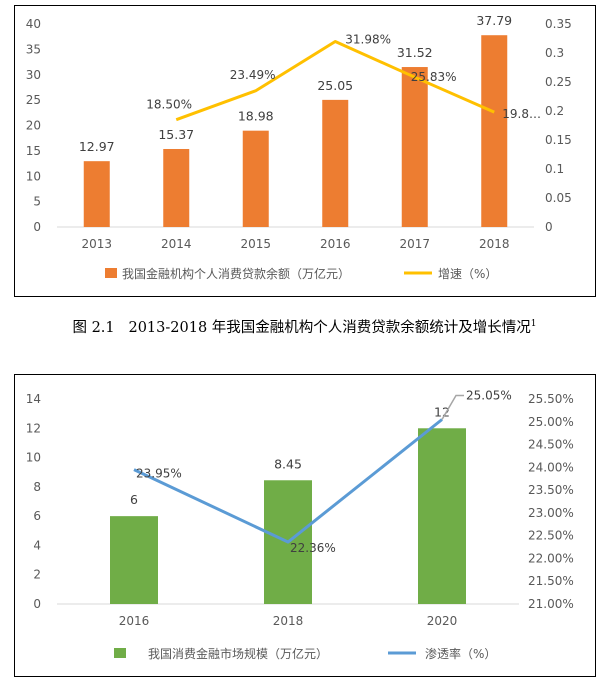  Describe the element at coordinates (415, 52) in the screenshot. I see `bar-data-label: 31.52` at that location.